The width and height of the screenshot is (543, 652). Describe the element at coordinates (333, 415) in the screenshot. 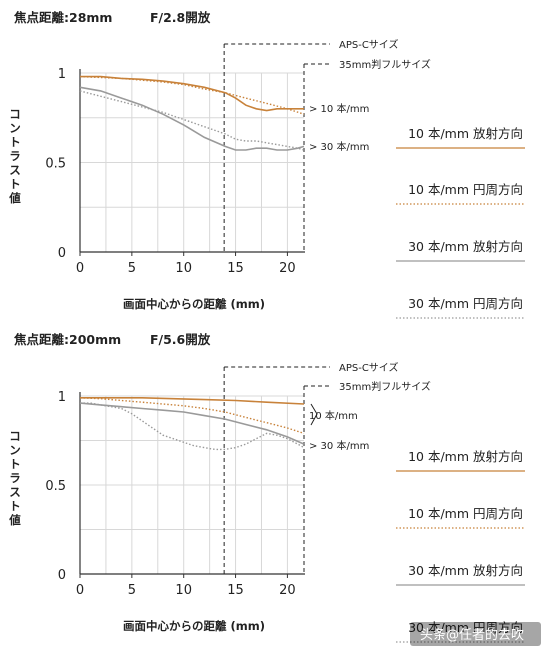

I see `line-group-annotation: 10 本/mm` at that location.